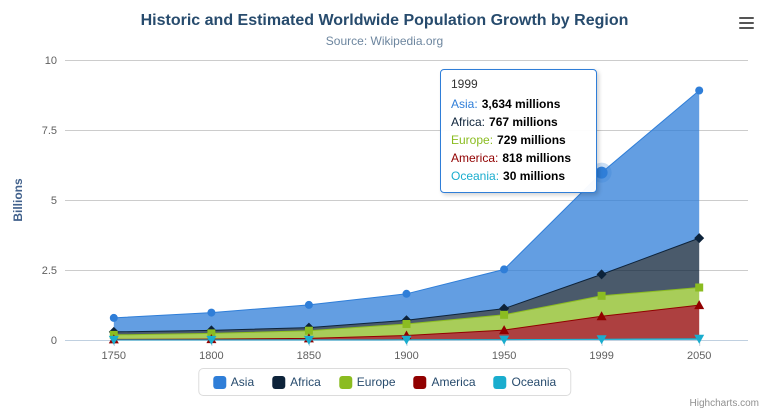 This screenshot has height=416, width=769. What do you see at coordinates (537, 158) in the screenshot?
I see `tooltip-series-value: 818 millions` at bounding box center [537, 158].